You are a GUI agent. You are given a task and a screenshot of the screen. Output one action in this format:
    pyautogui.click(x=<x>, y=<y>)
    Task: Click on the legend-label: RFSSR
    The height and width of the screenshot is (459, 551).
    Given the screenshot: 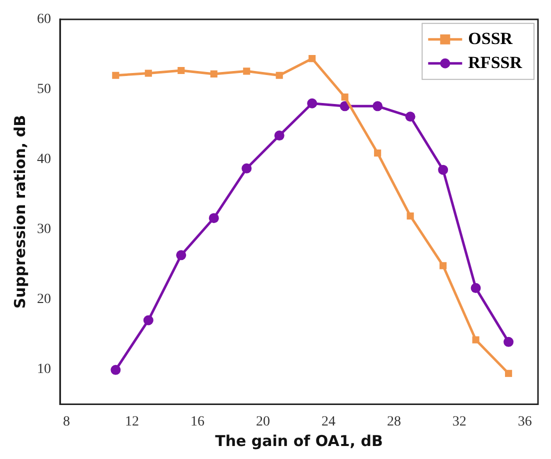 What is the action you would take?
    pyautogui.click(x=495, y=62)
    